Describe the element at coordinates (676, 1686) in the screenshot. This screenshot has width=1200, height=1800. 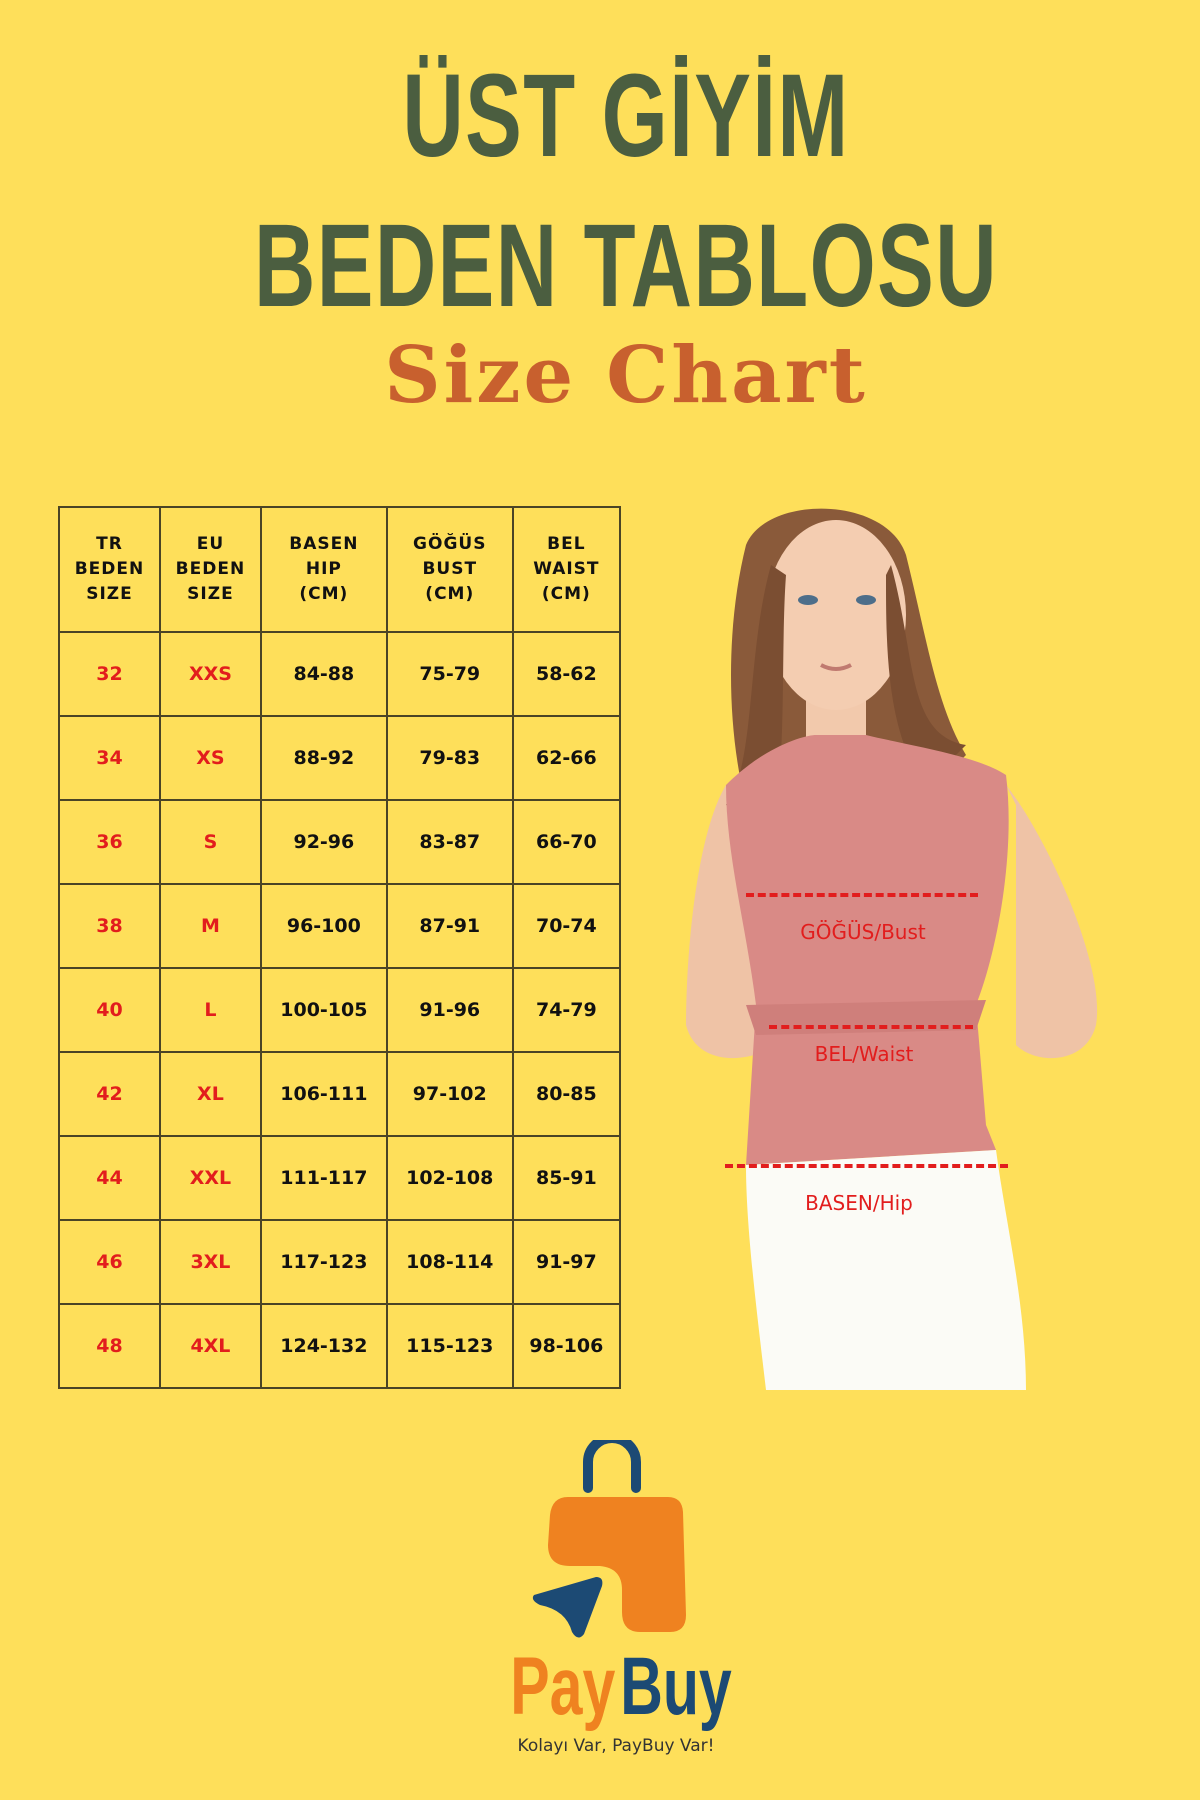
I see `brand-buy: Buy` at that location.